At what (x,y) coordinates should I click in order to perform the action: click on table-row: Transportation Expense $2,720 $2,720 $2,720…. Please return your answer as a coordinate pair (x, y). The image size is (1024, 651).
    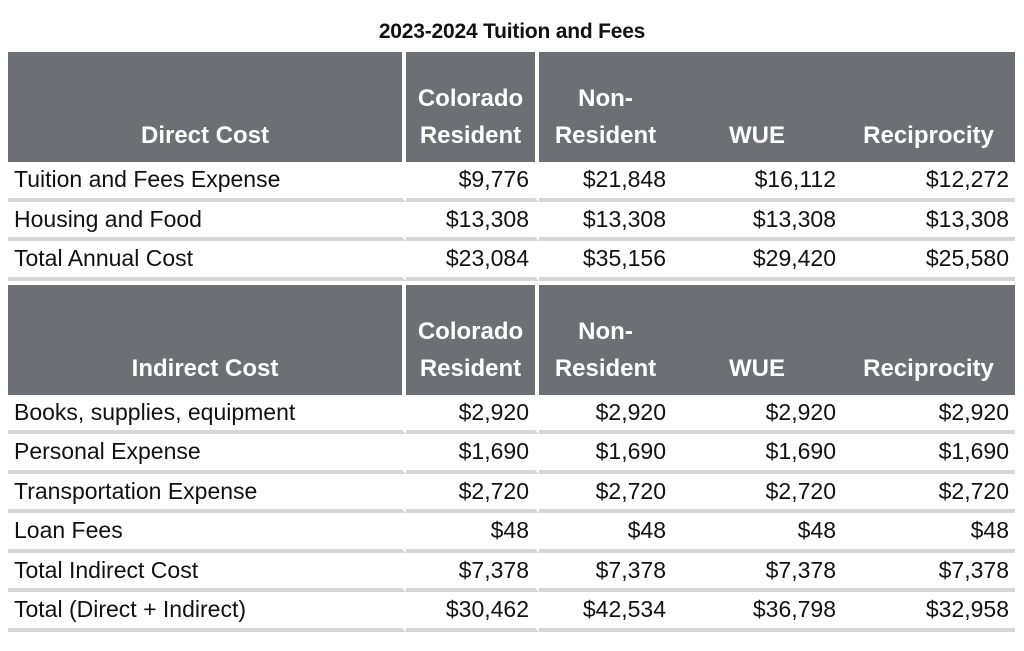
    Looking at the image, I should click on (511, 493).